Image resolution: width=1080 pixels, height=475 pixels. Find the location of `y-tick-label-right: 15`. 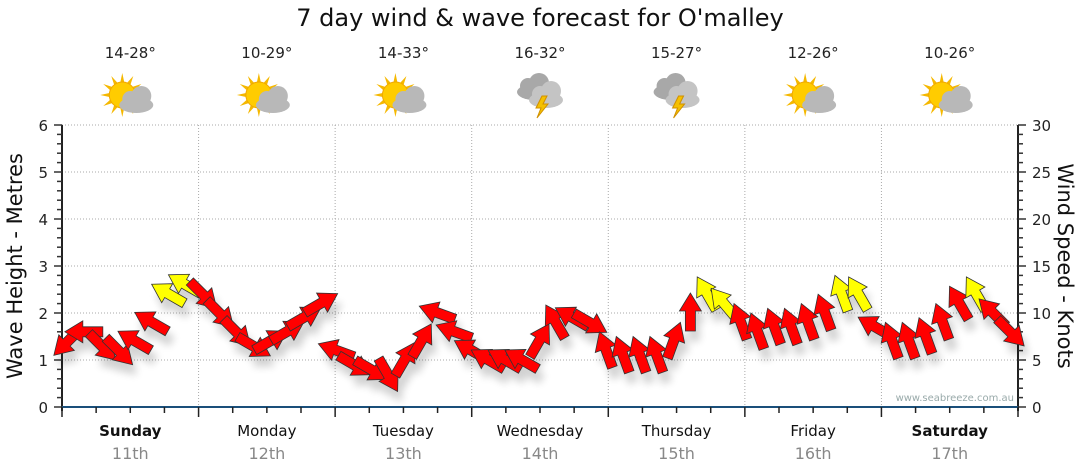

y-tick-label-right: 15 is located at coordinates (1041, 267).